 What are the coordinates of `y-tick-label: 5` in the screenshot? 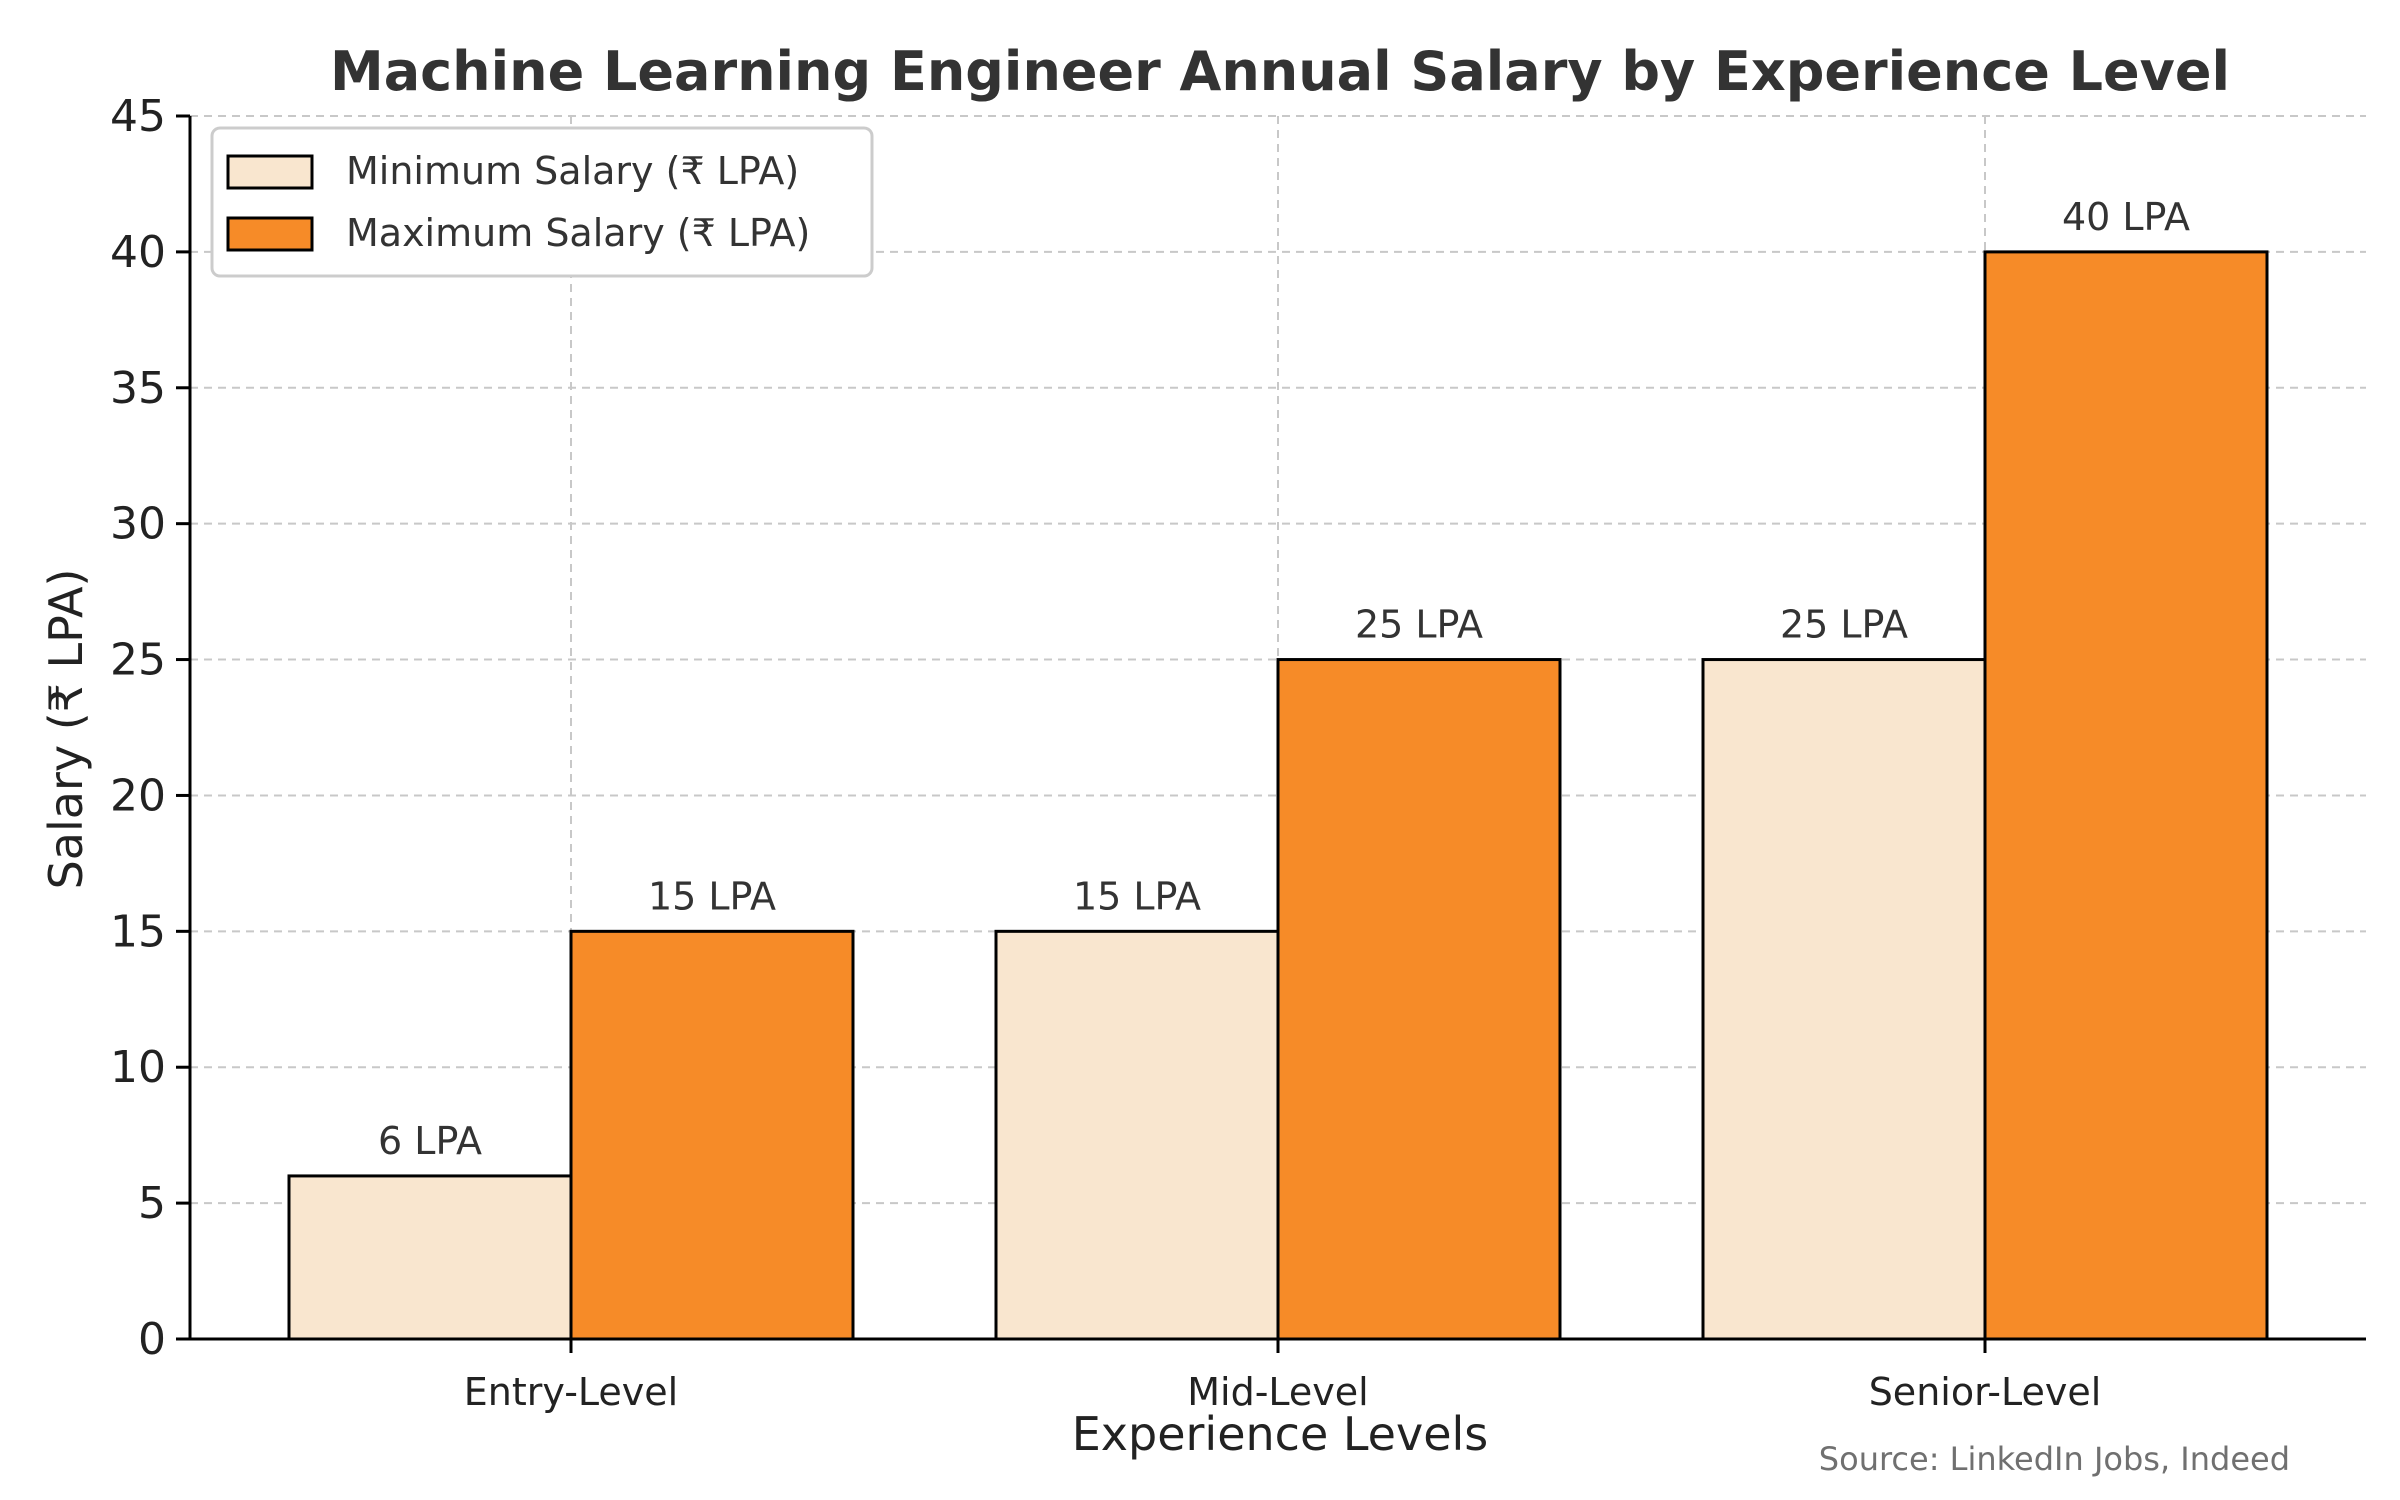 It's located at (152, 1203).